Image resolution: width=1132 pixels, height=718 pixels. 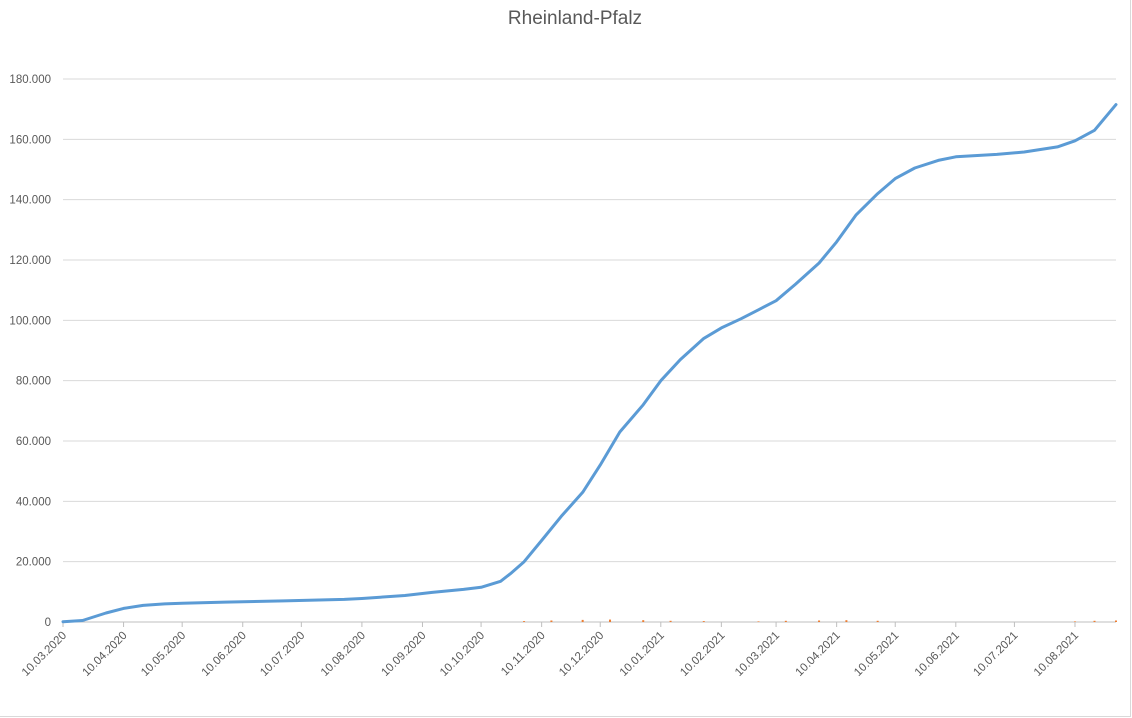 What do you see at coordinates (403, 654) in the screenshot?
I see `x-tick-label: 10.09.2020` at bounding box center [403, 654].